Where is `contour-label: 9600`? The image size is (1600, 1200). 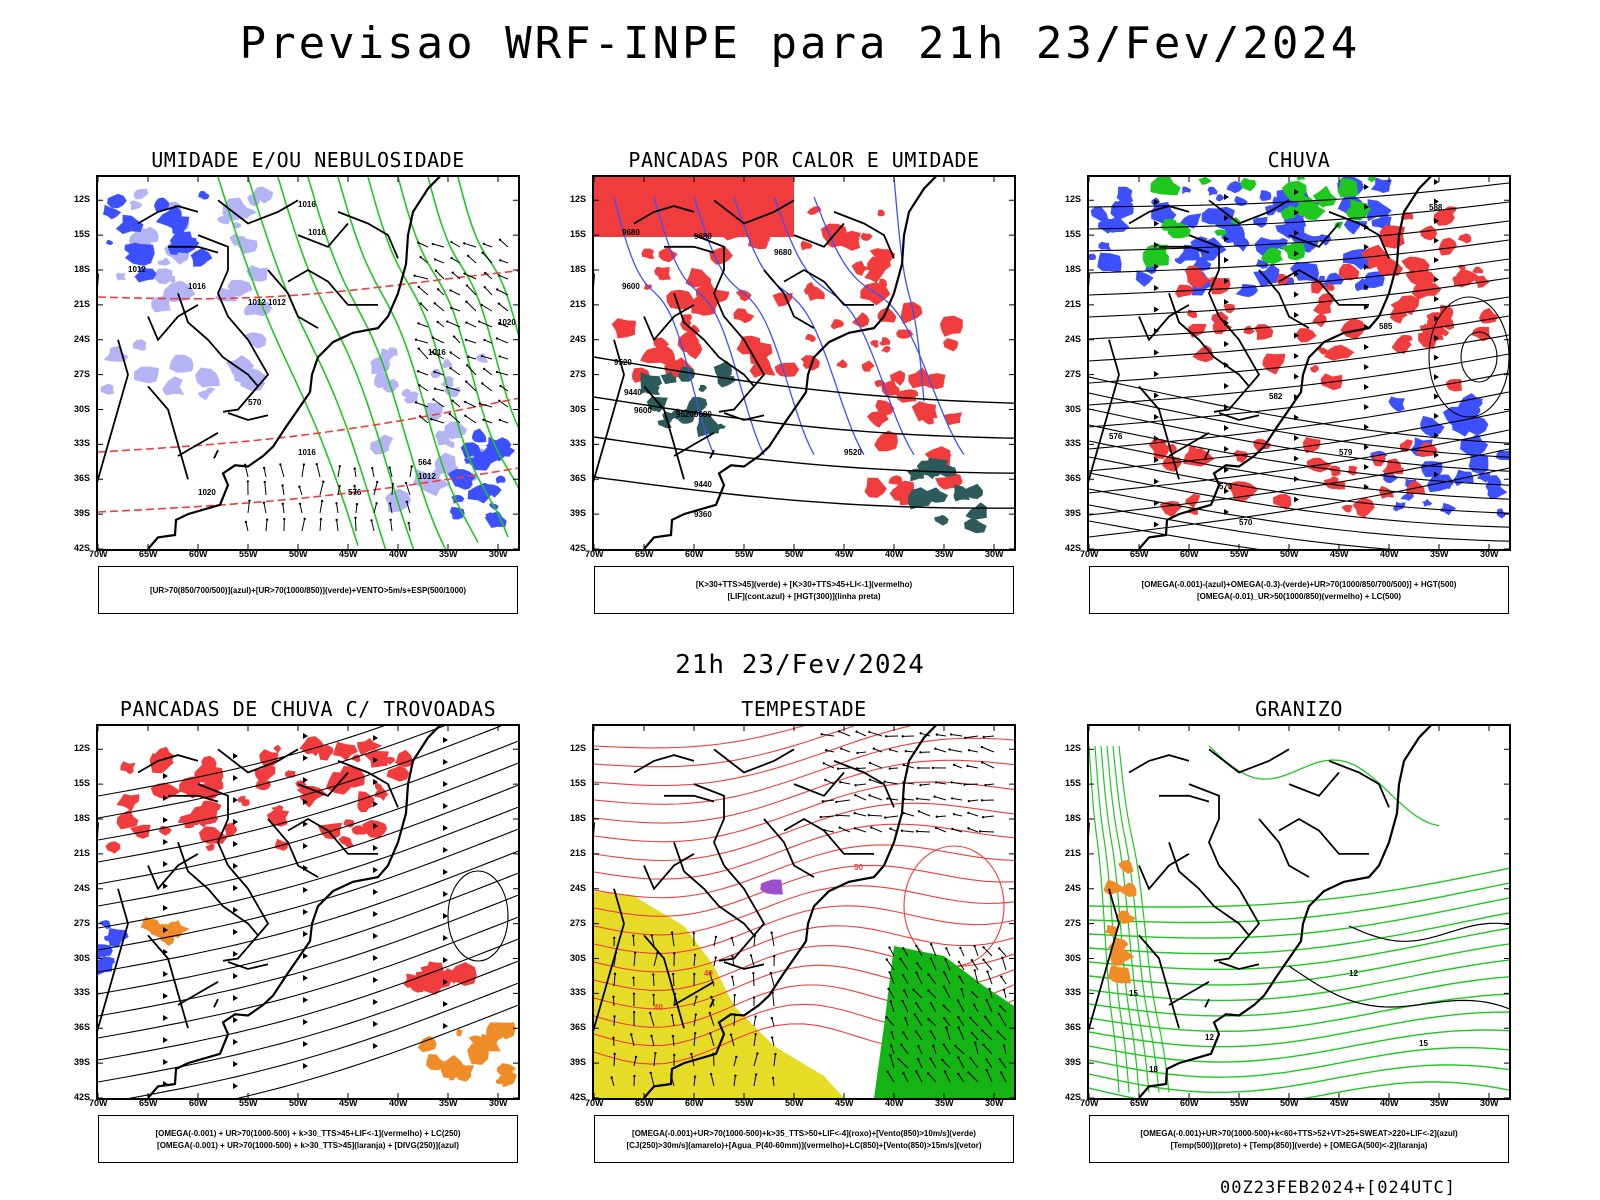
contour-label: 9600 is located at coordinates (643, 410).